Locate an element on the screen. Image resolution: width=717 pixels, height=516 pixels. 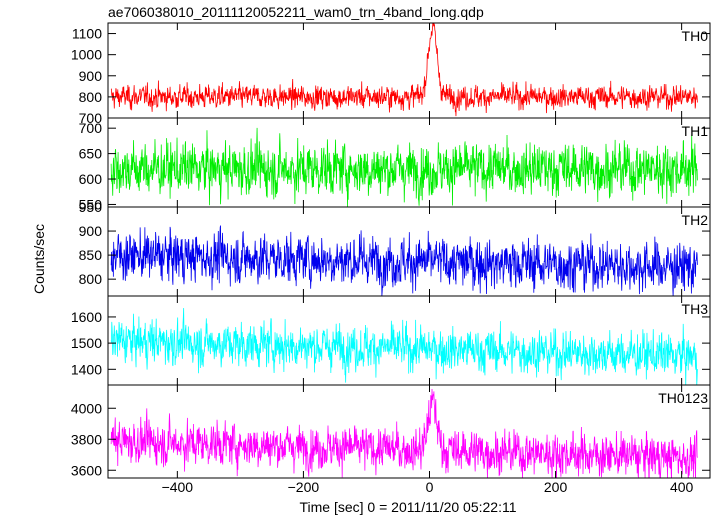
y-tick-label: 950 is located at coordinates (91, 207).